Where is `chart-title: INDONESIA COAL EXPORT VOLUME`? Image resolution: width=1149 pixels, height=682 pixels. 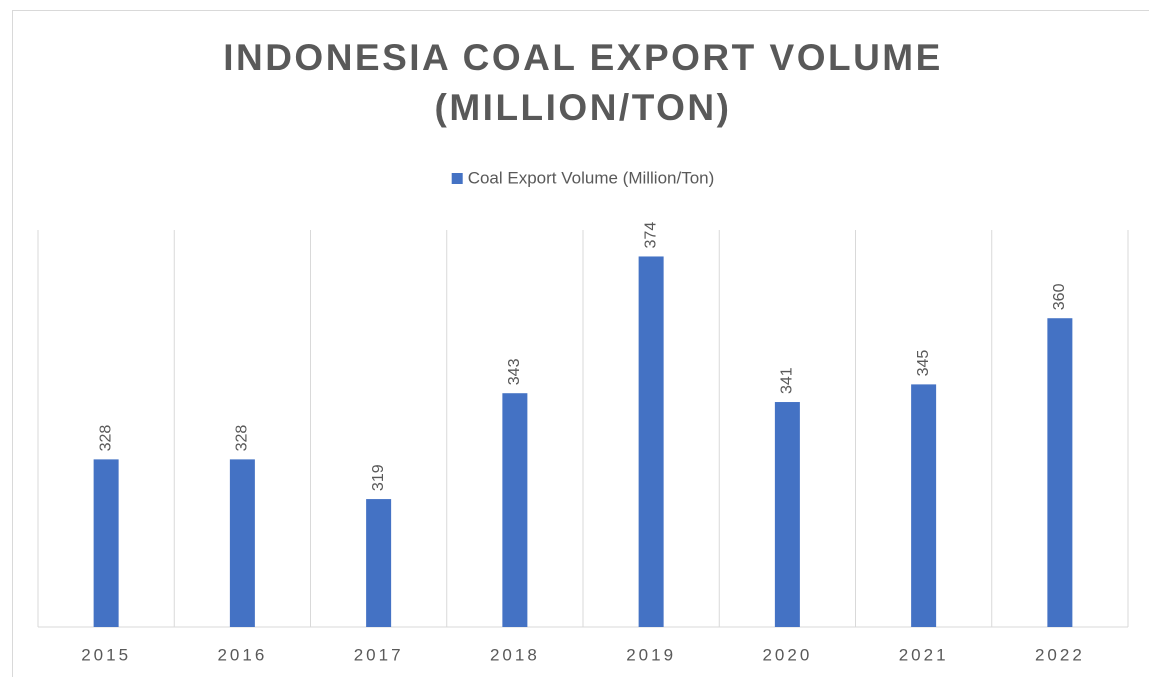
chart-title: INDONESIA COAL EXPORT VOLUME is located at coordinates (583, 57).